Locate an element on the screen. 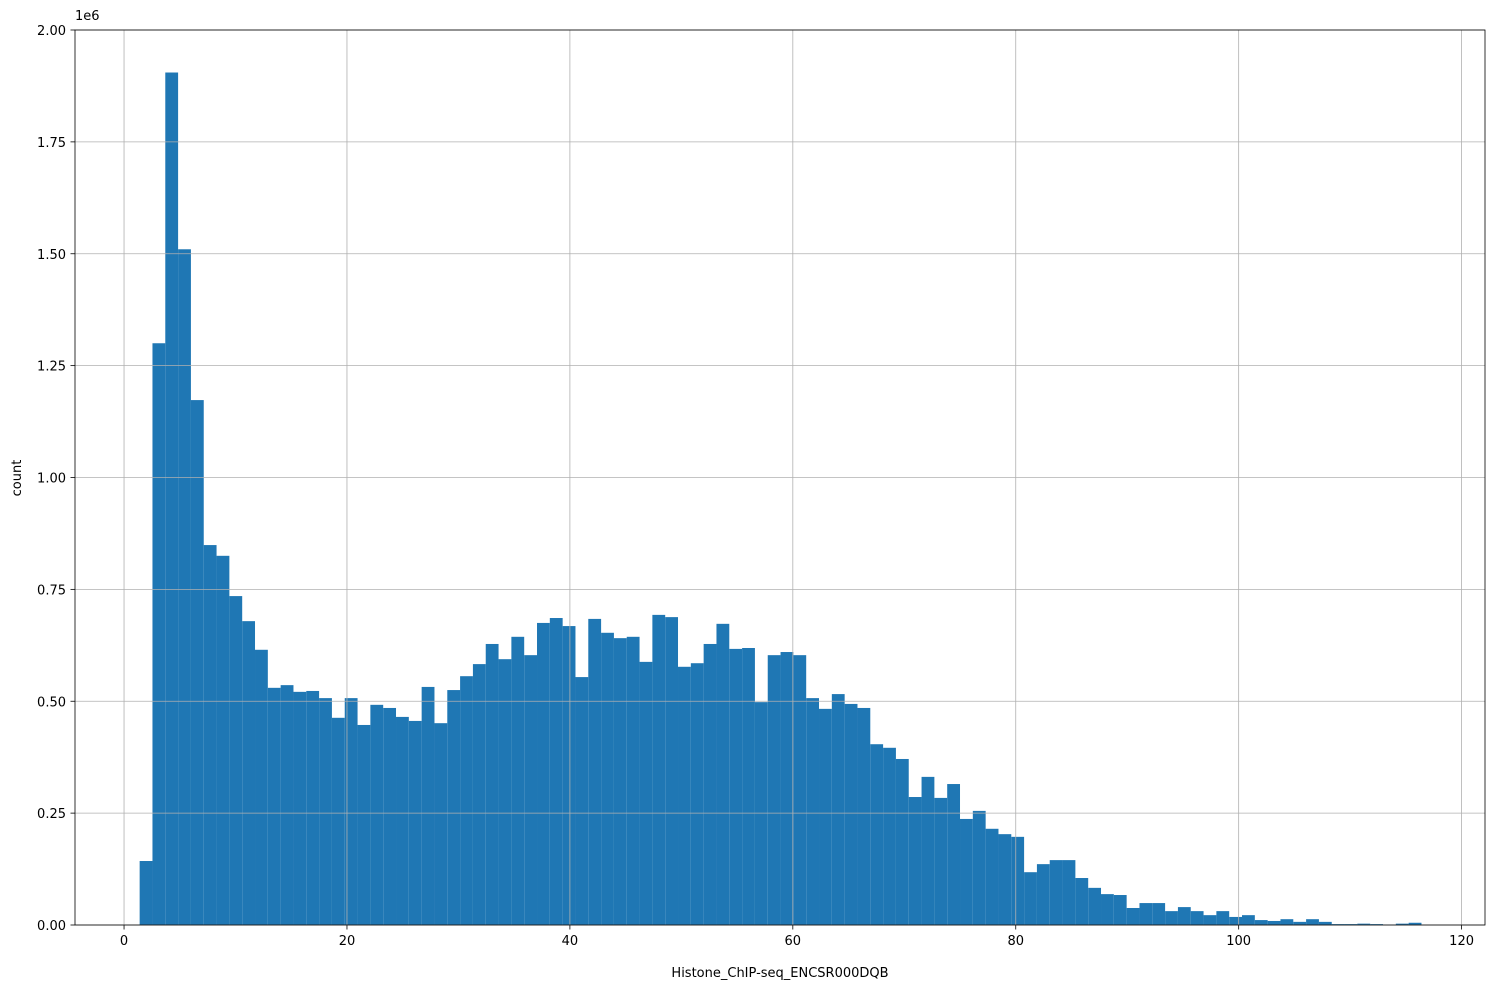 The height and width of the screenshot is (1000, 1500). x-axis-label: Histone_ChIP-seq_ENCSR000DQB is located at coordinates (779, 973).